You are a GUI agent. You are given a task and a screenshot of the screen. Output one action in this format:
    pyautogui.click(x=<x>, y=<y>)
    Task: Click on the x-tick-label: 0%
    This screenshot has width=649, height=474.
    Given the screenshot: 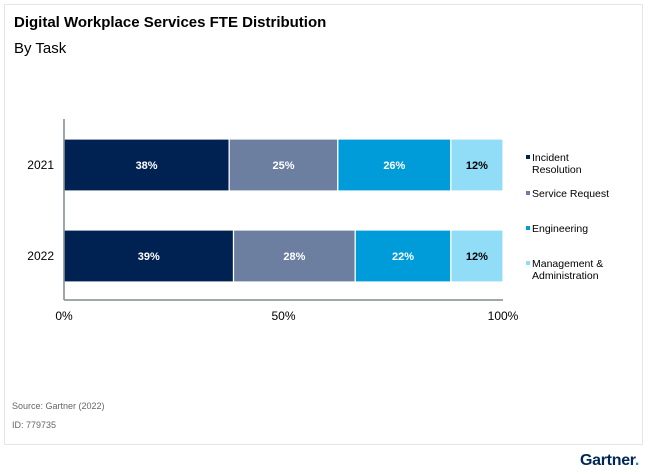 What is the action you would take?
    pyautogui.click(x=64, y=316)
    